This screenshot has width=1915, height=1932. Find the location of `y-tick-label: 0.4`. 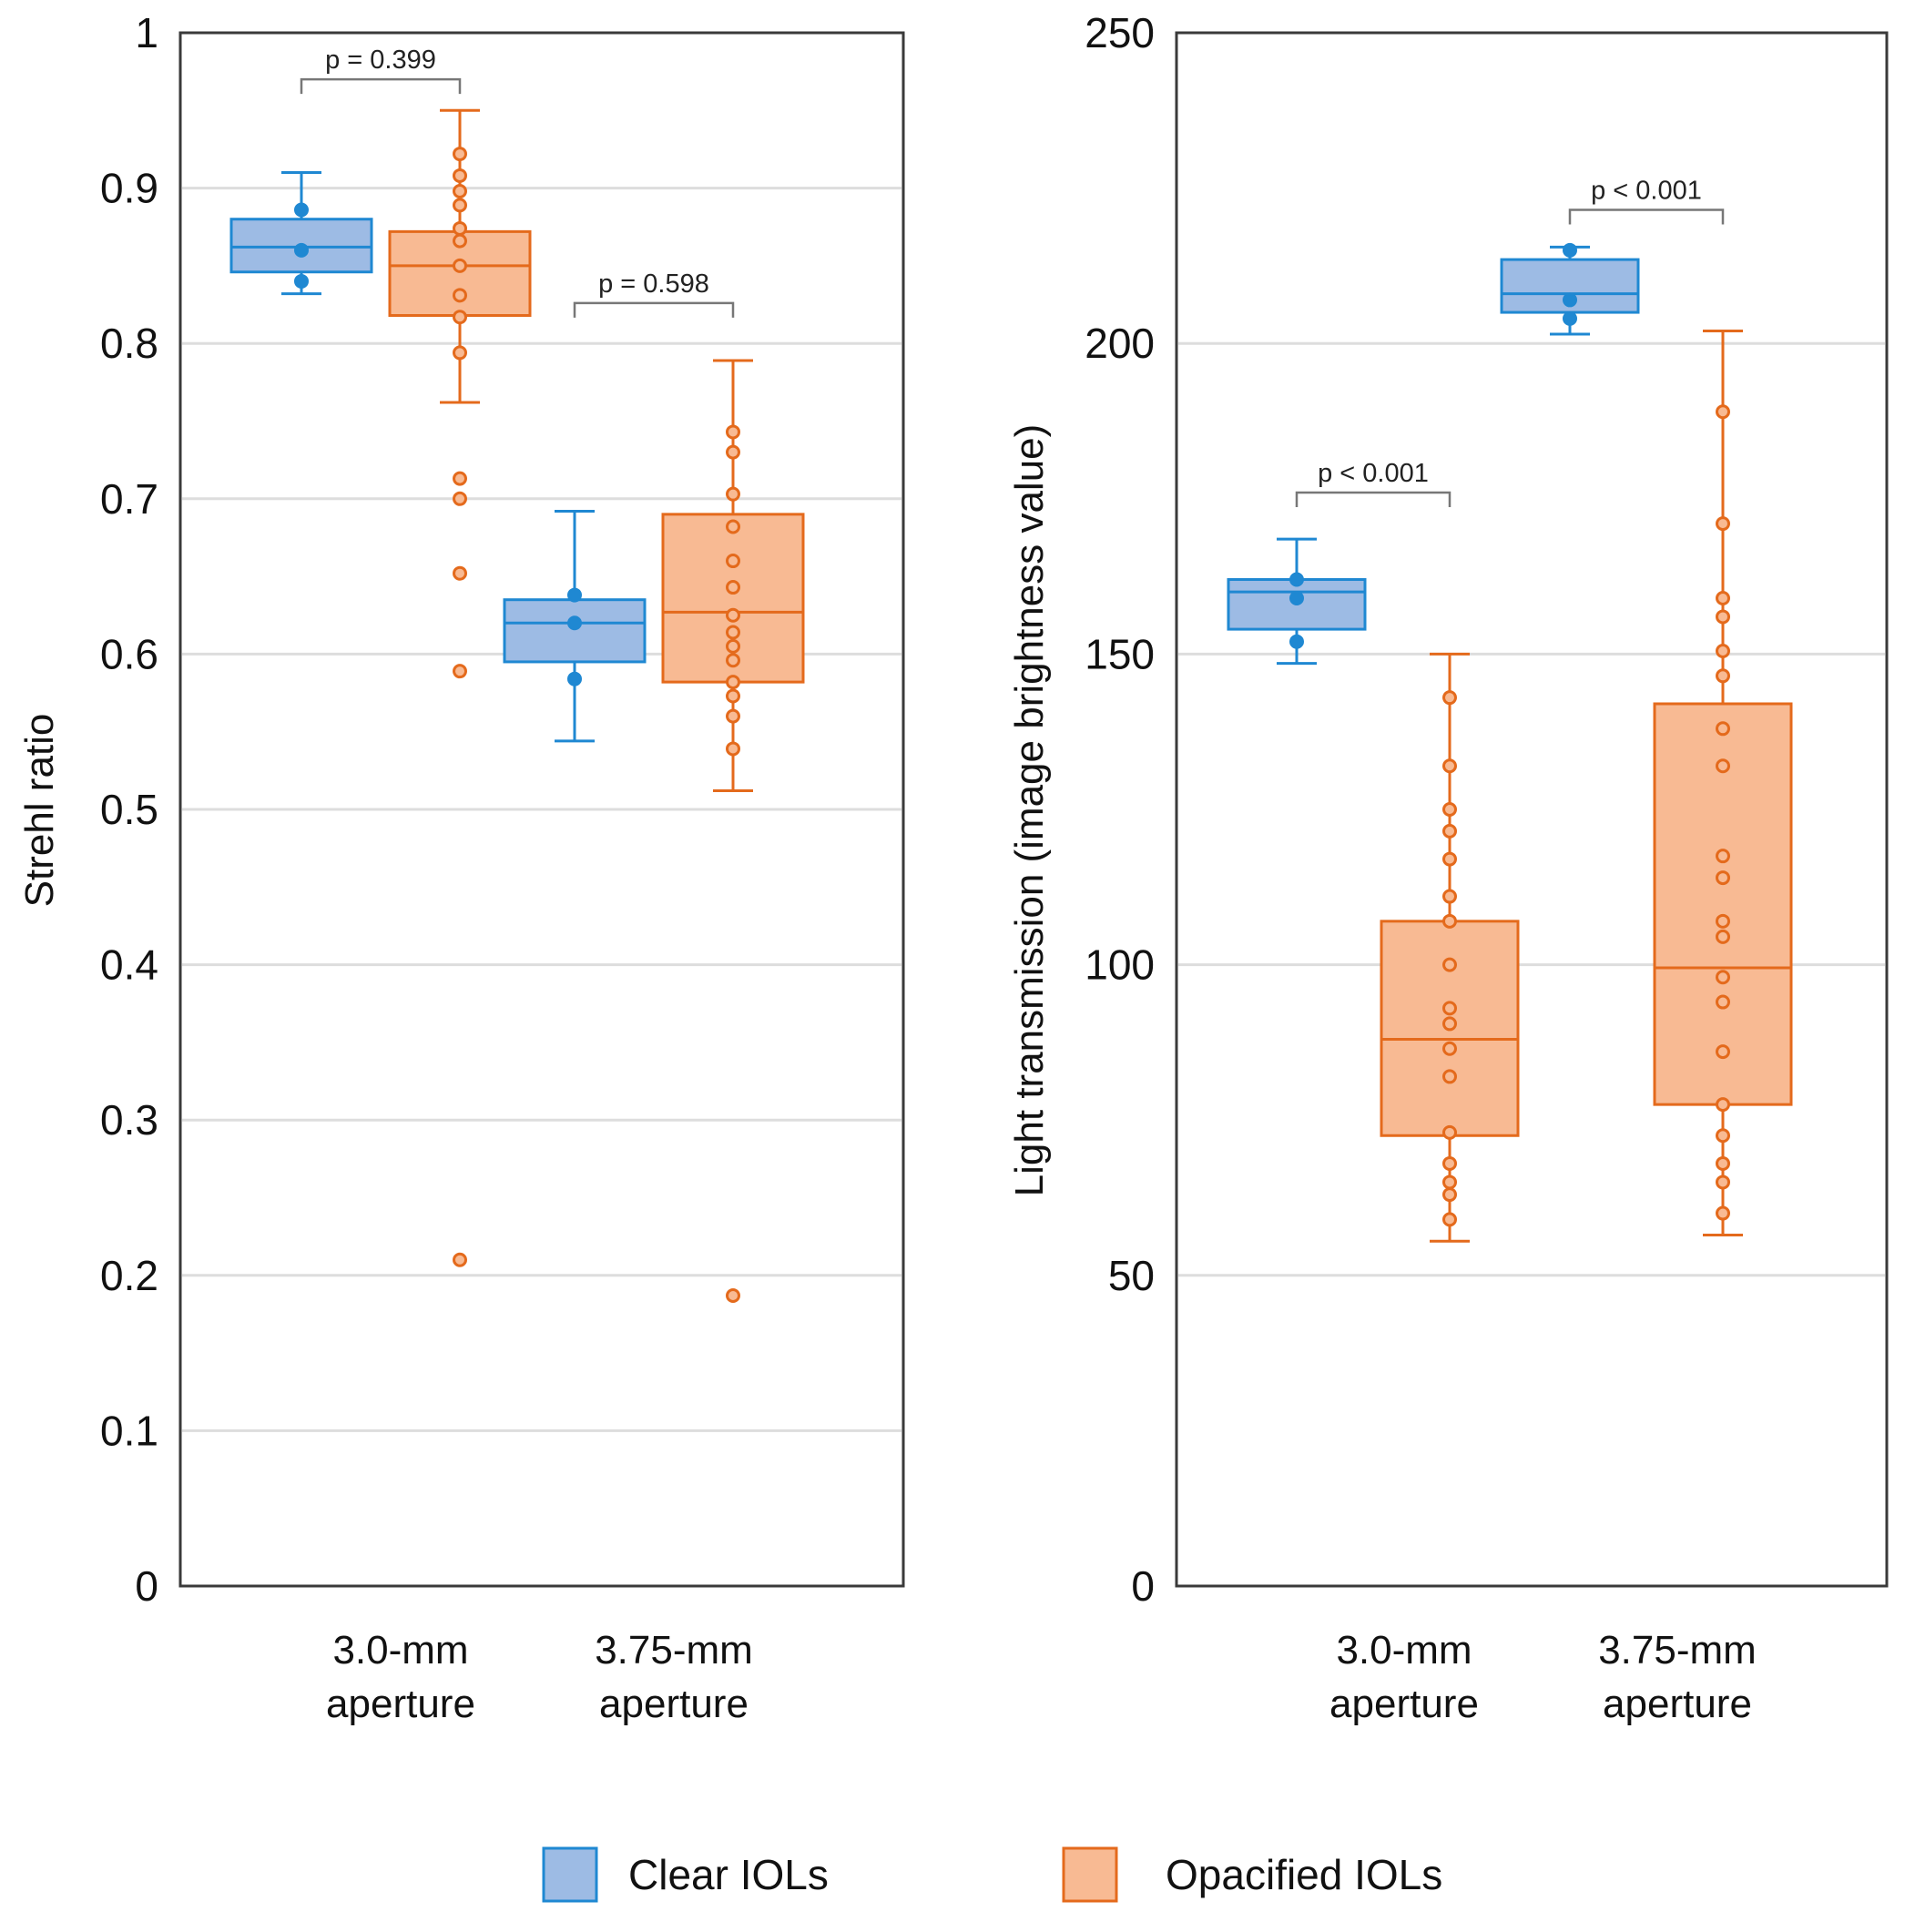

y-tick-label: 0.4 is located at coordinates (129, 965).